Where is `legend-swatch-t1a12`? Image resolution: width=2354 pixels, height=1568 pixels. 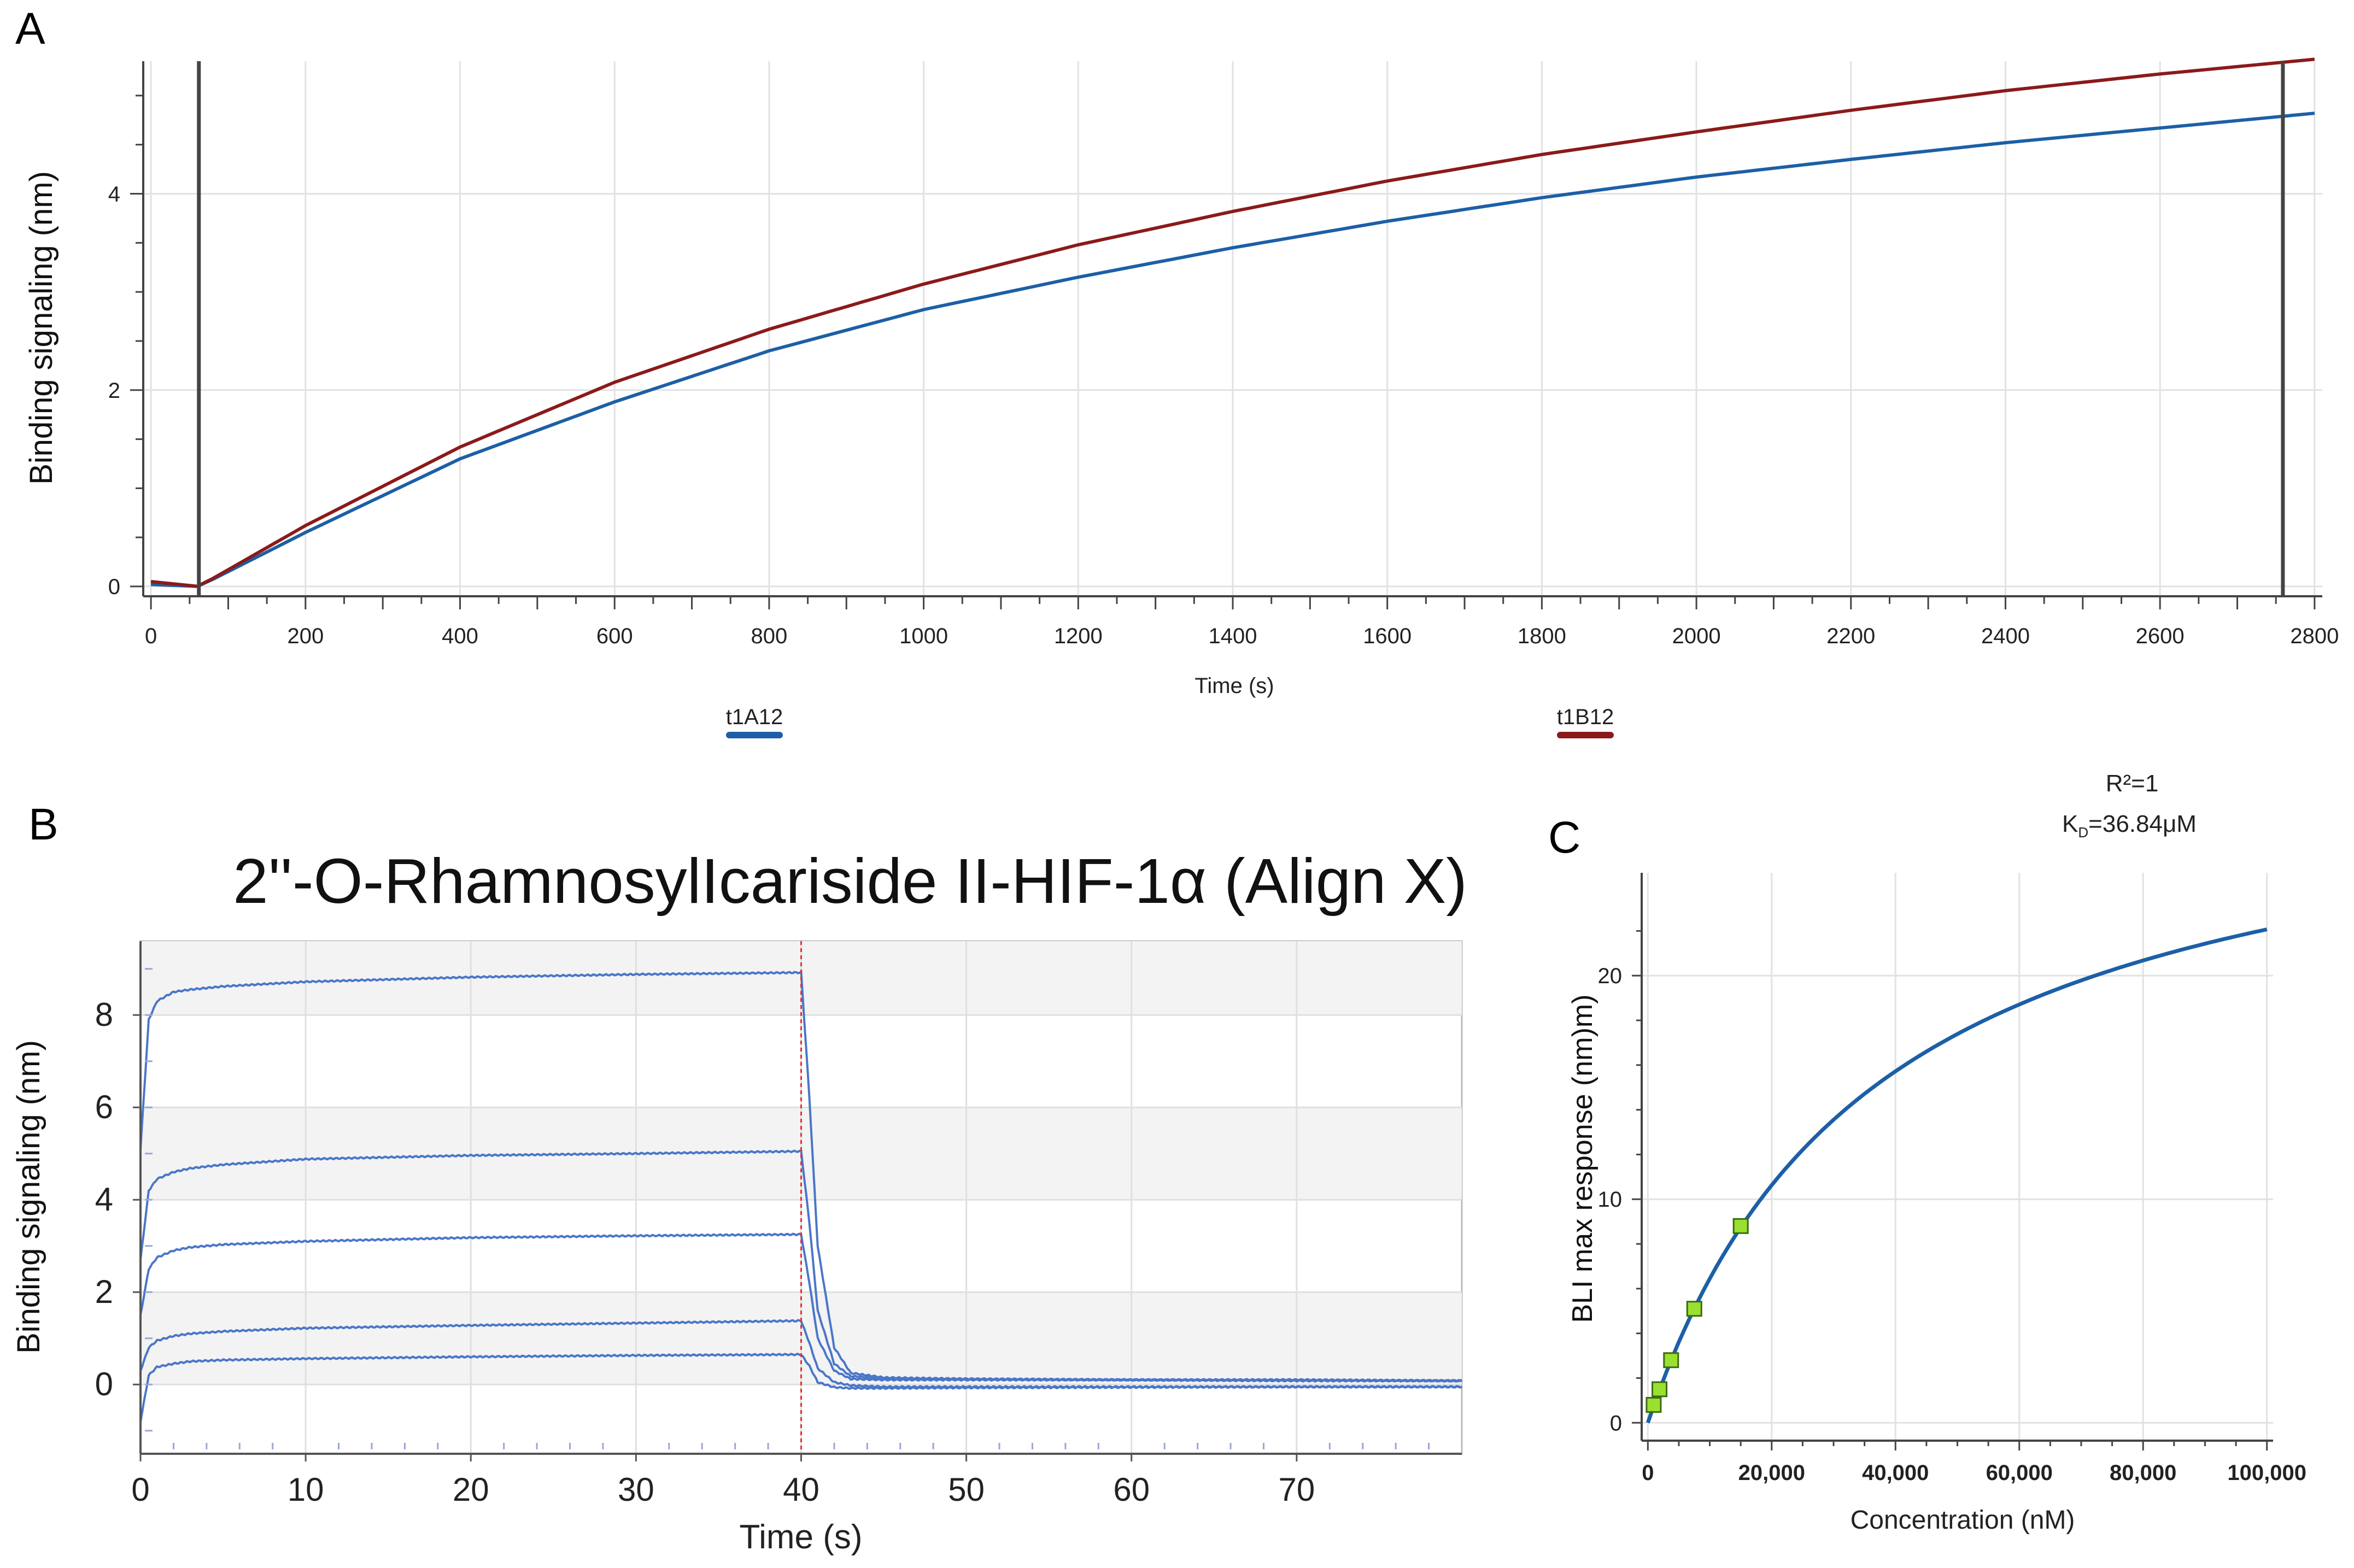 legend-swatch-t1a12 is located at coordinates (754, 735).